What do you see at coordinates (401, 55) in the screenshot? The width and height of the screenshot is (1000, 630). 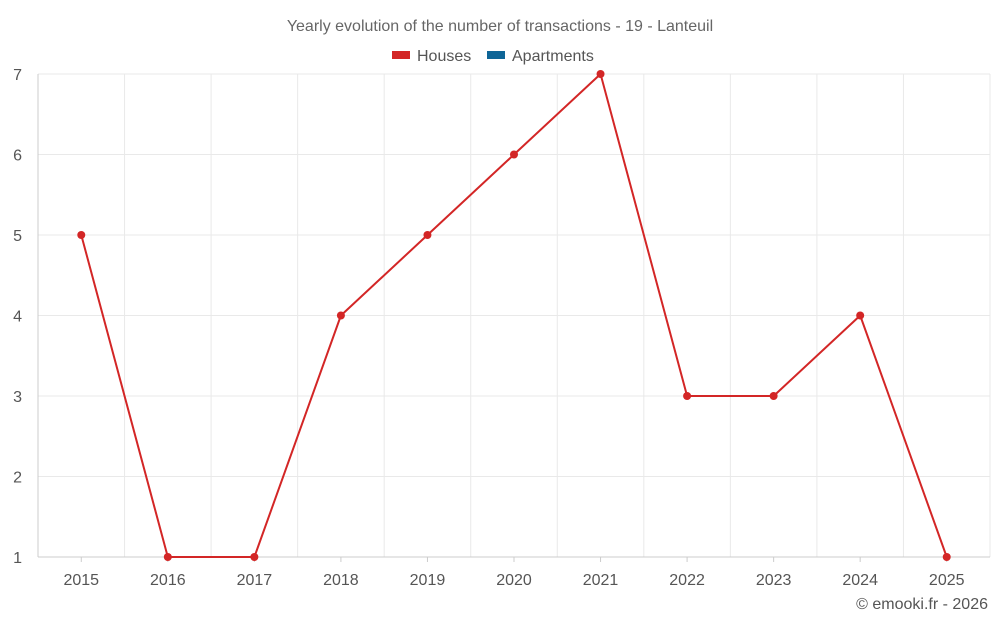 I see `legend-swatch-houses` at bounding box center [401, 55].